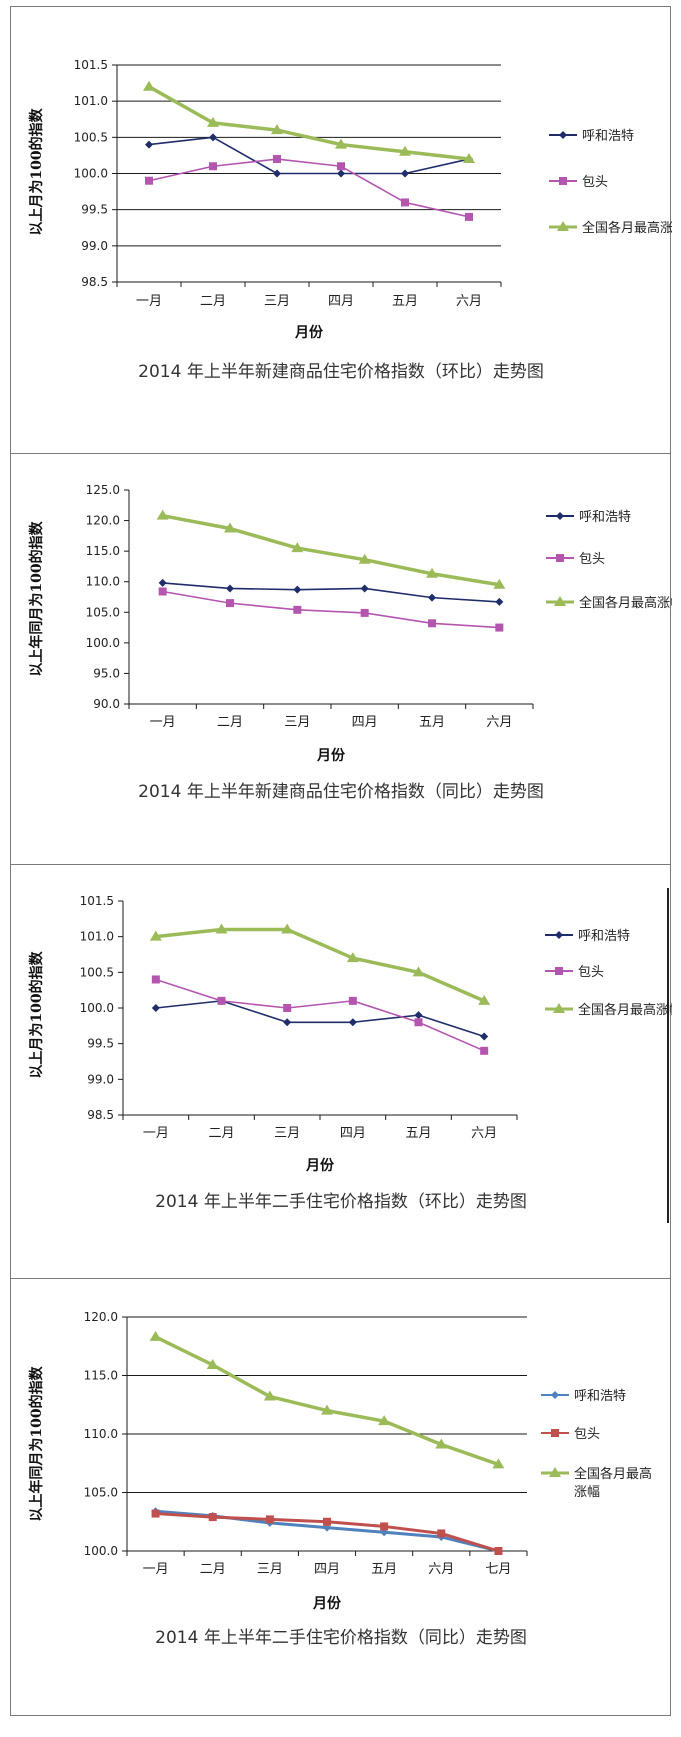 This screenshot has height=1737, width=681. Describe the element at coordinates (608, 136) in the screenshot. I see `legend-label: 呼和浩特` at that location.